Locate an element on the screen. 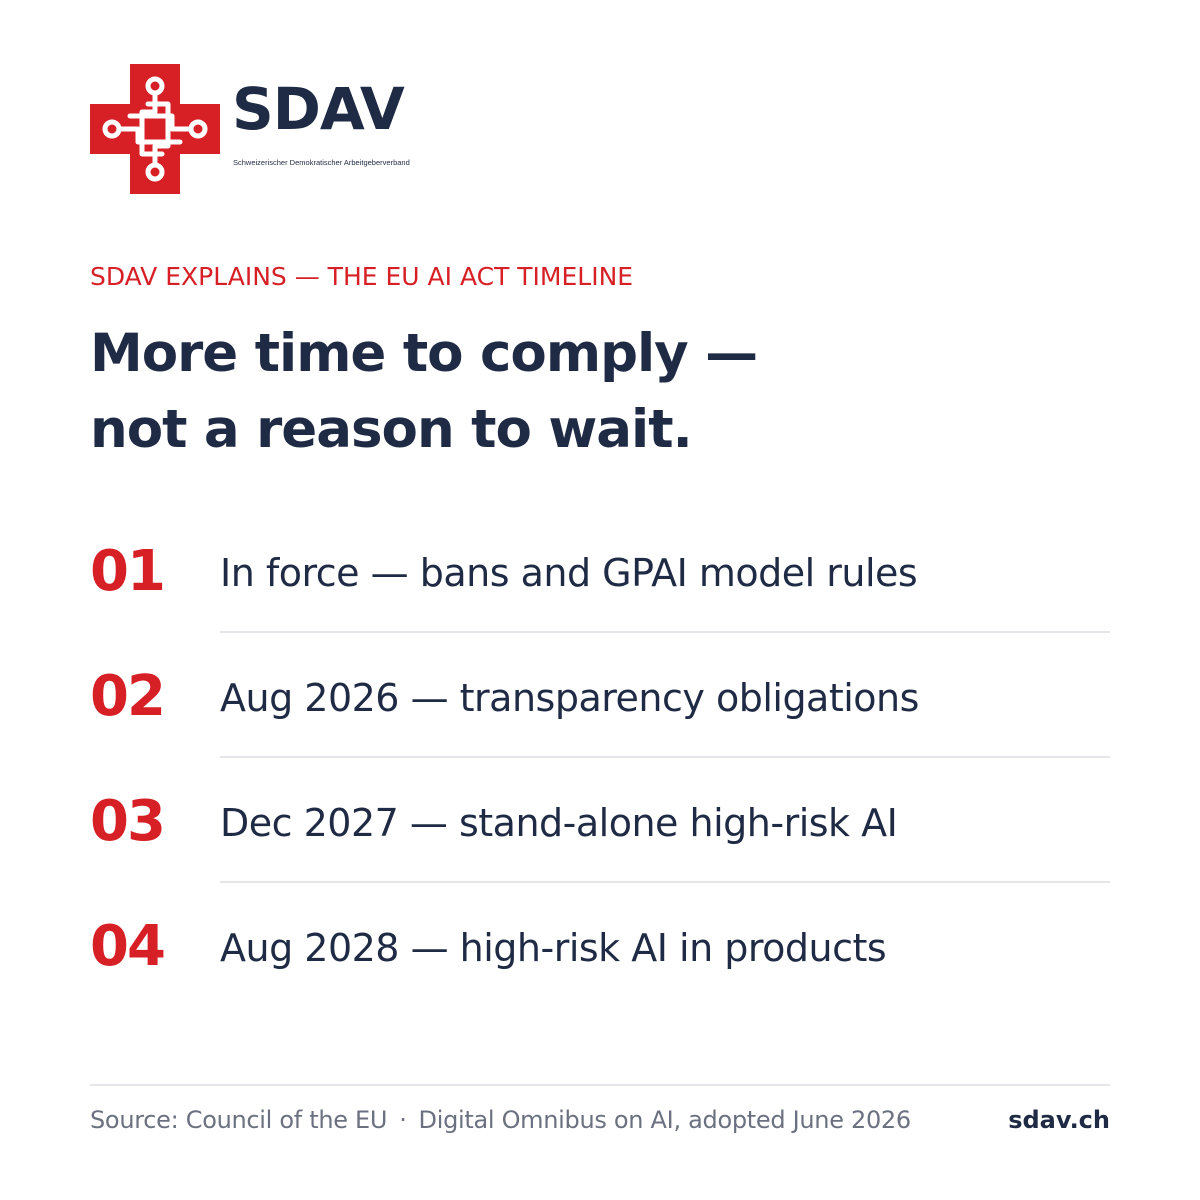  timeline-item: 01 In force — bans and GPAI model rules is located at coordinates (600, 570).